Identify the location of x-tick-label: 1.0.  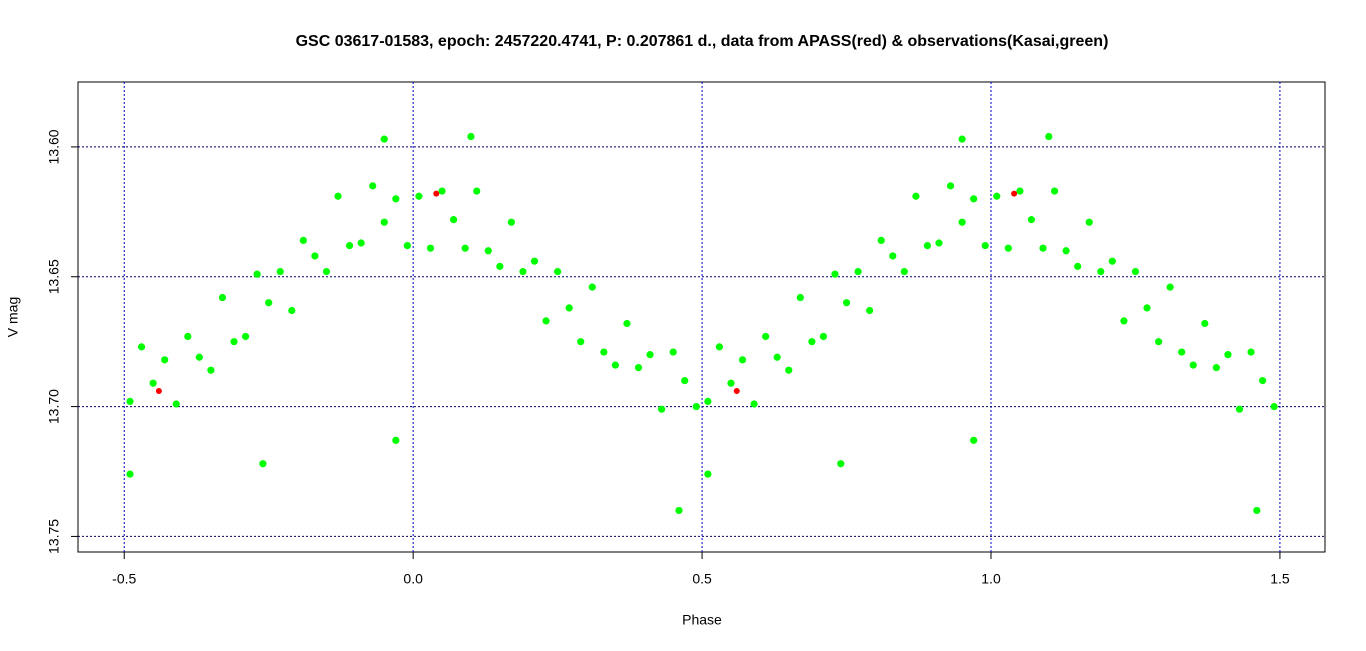
(991, 579).